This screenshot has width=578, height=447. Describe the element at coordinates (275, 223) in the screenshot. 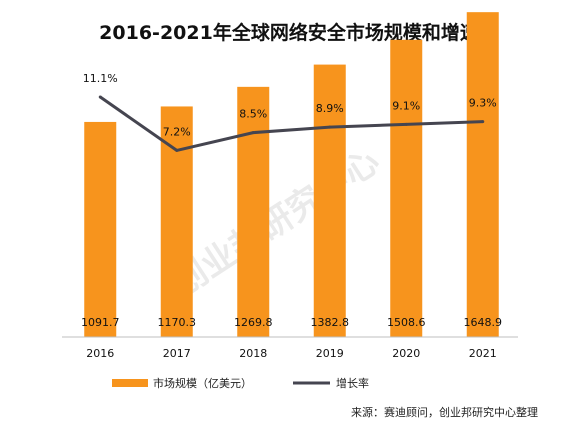

I see `watermark: 创业邦研究中心` at that location.